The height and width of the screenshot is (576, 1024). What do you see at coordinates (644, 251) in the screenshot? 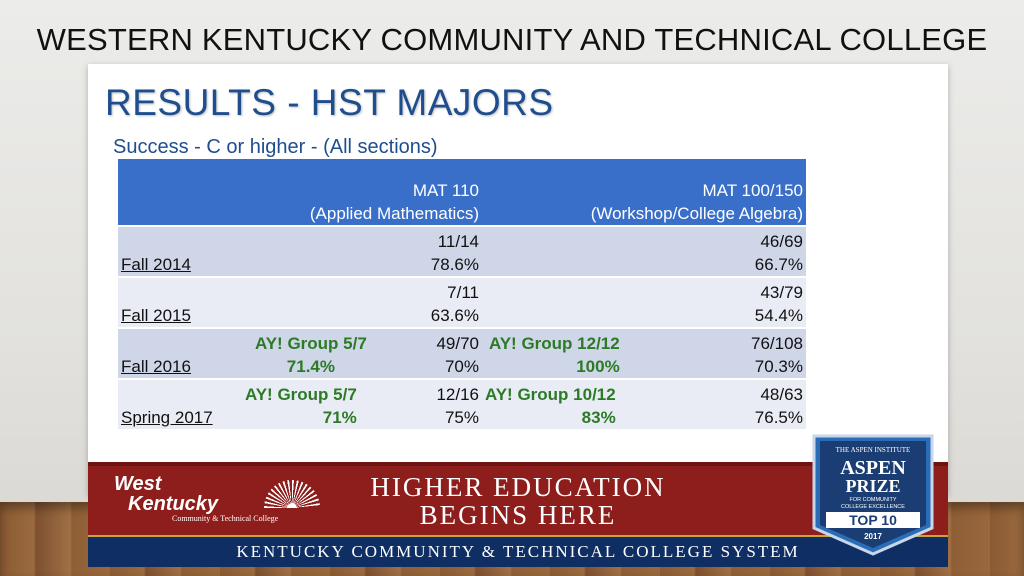
I see `mat100-cell: 46/69 66.7%` at bounding box center [644, 251].